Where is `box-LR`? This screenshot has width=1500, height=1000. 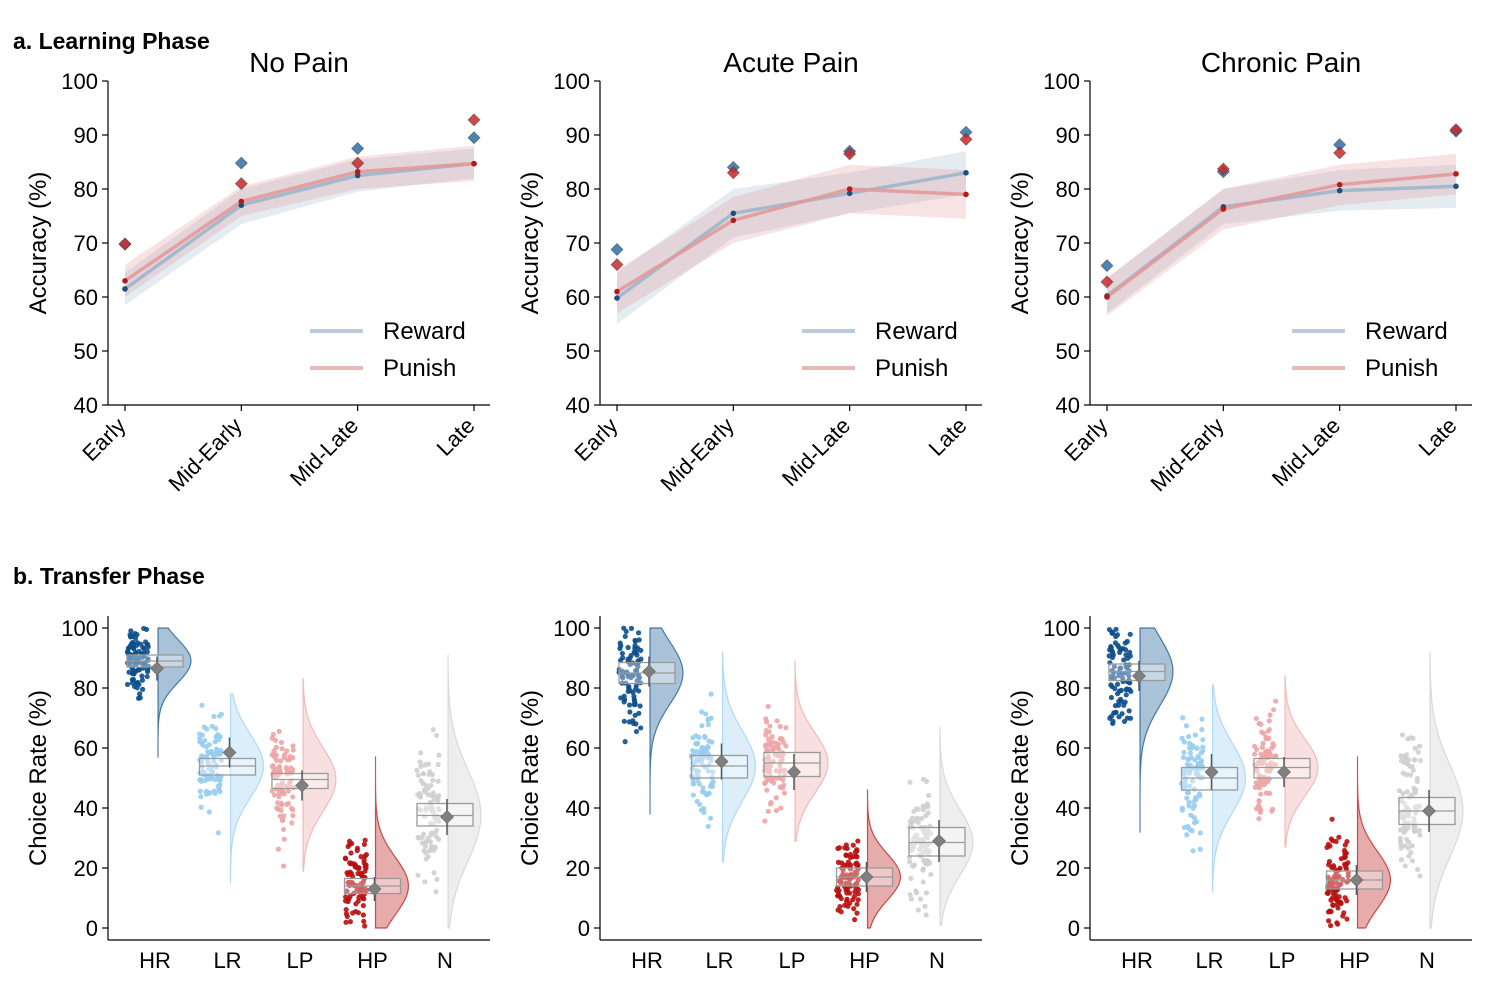 box-LR is located at coordinates (227, 766).